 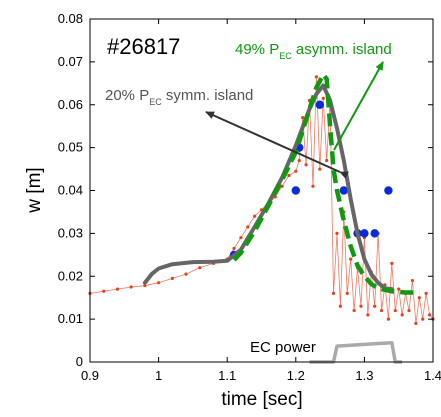 I want to click on x-tick-label: 1, so click(x=158, y=375).